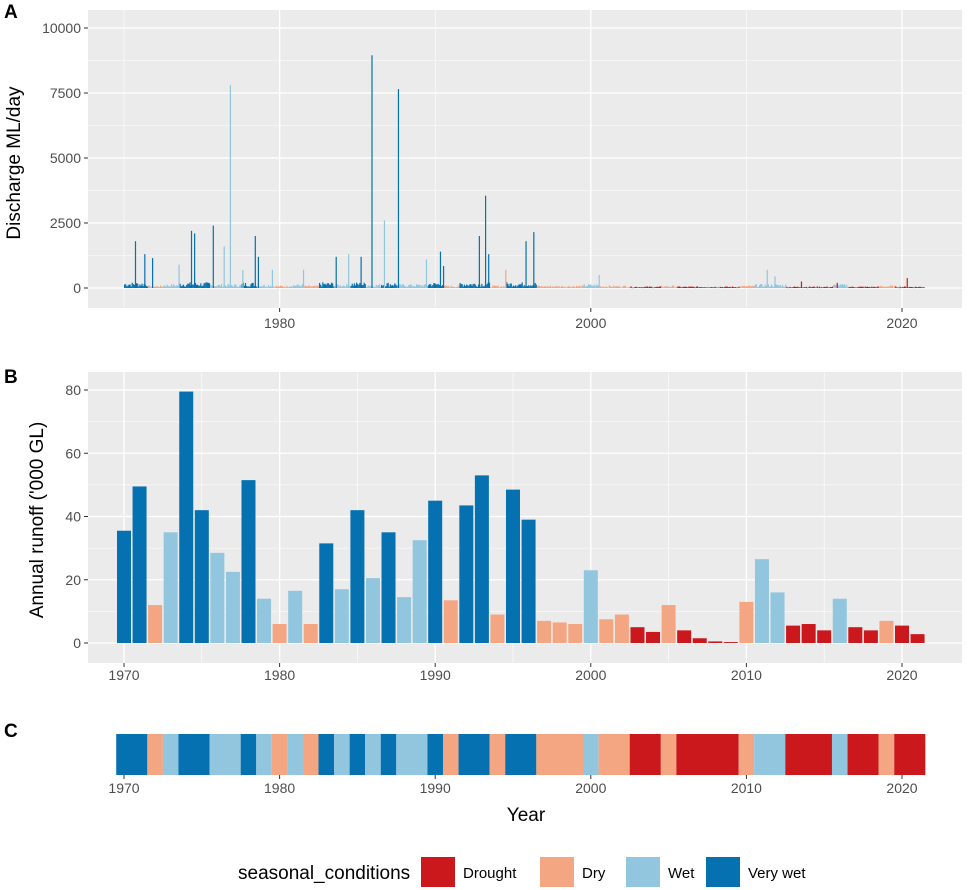 This screenshot has width=969, height=890. Describe the element at coordinates (123, 788) in the screenshot. I see `x-tick-label: 1970` at that location.